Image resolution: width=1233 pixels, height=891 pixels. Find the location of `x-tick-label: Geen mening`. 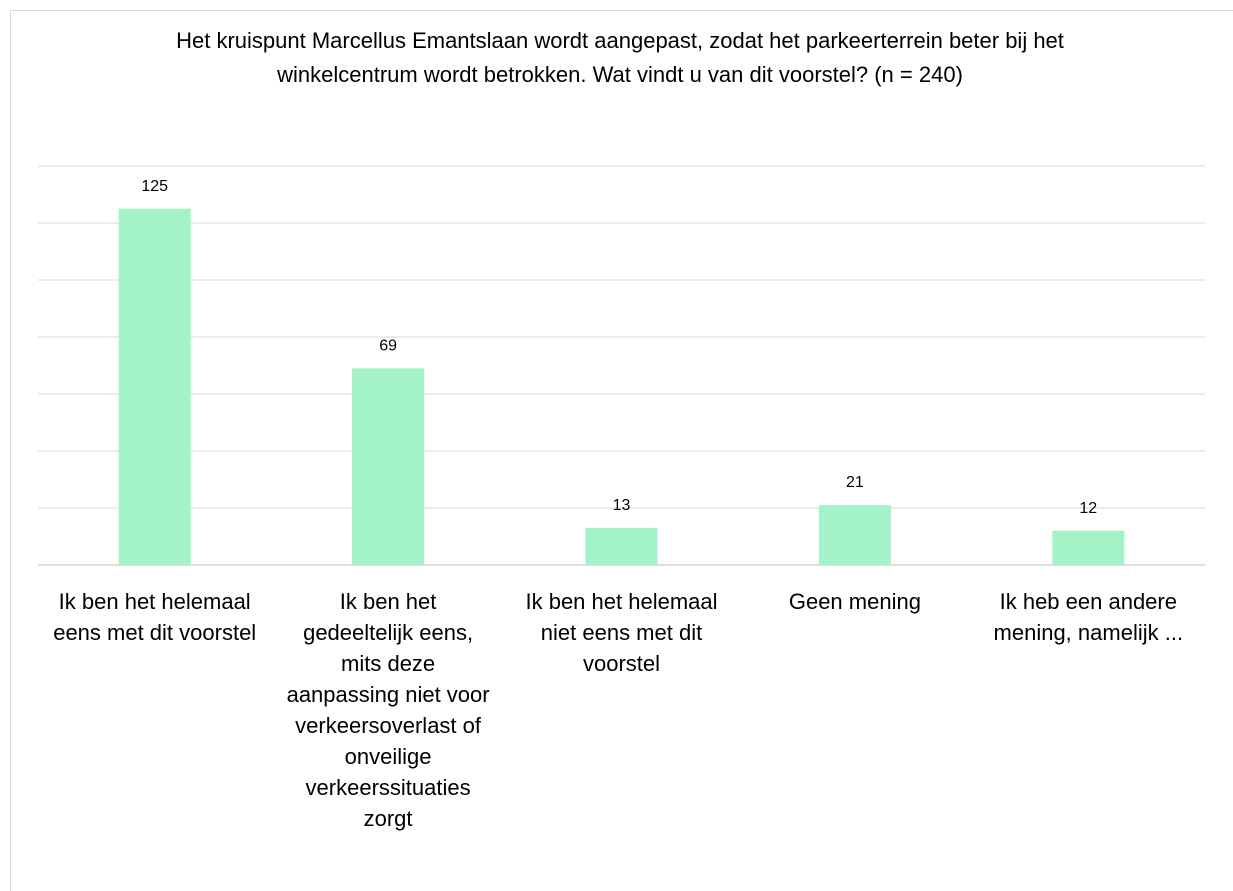

x-tick-label: Geen mening is located at coordinates (855, 601).